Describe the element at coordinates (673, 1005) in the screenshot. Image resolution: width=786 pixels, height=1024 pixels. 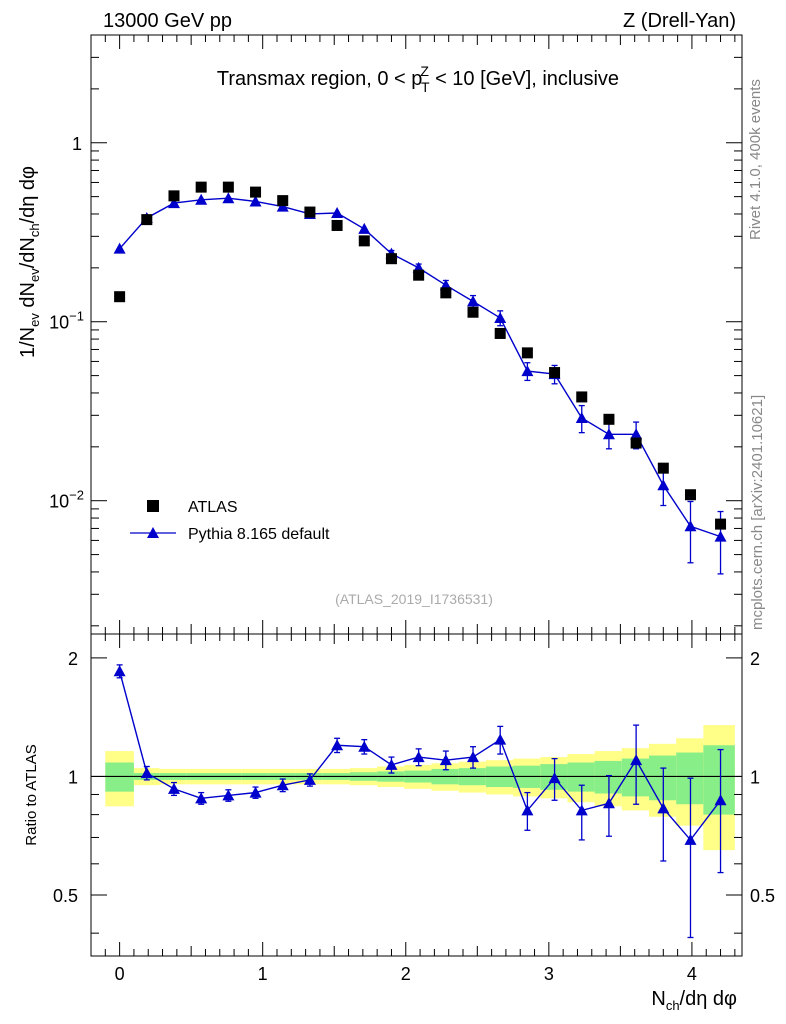
I see `xlabel-s1: ch` at that location.